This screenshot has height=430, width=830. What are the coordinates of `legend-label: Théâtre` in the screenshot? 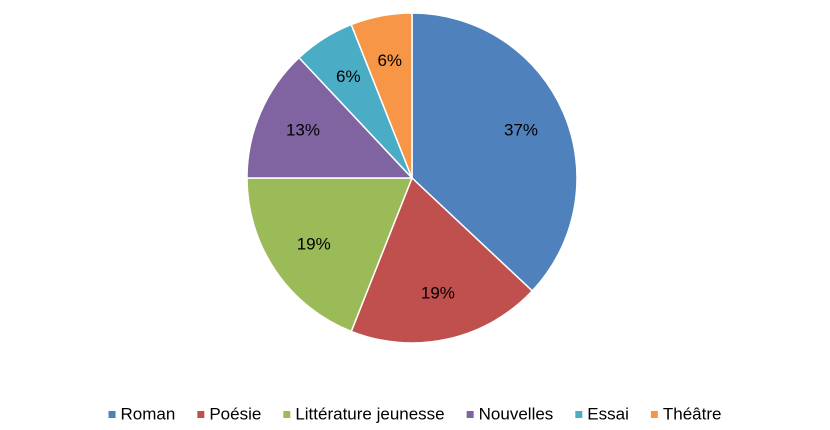 It's located at (692, 413).